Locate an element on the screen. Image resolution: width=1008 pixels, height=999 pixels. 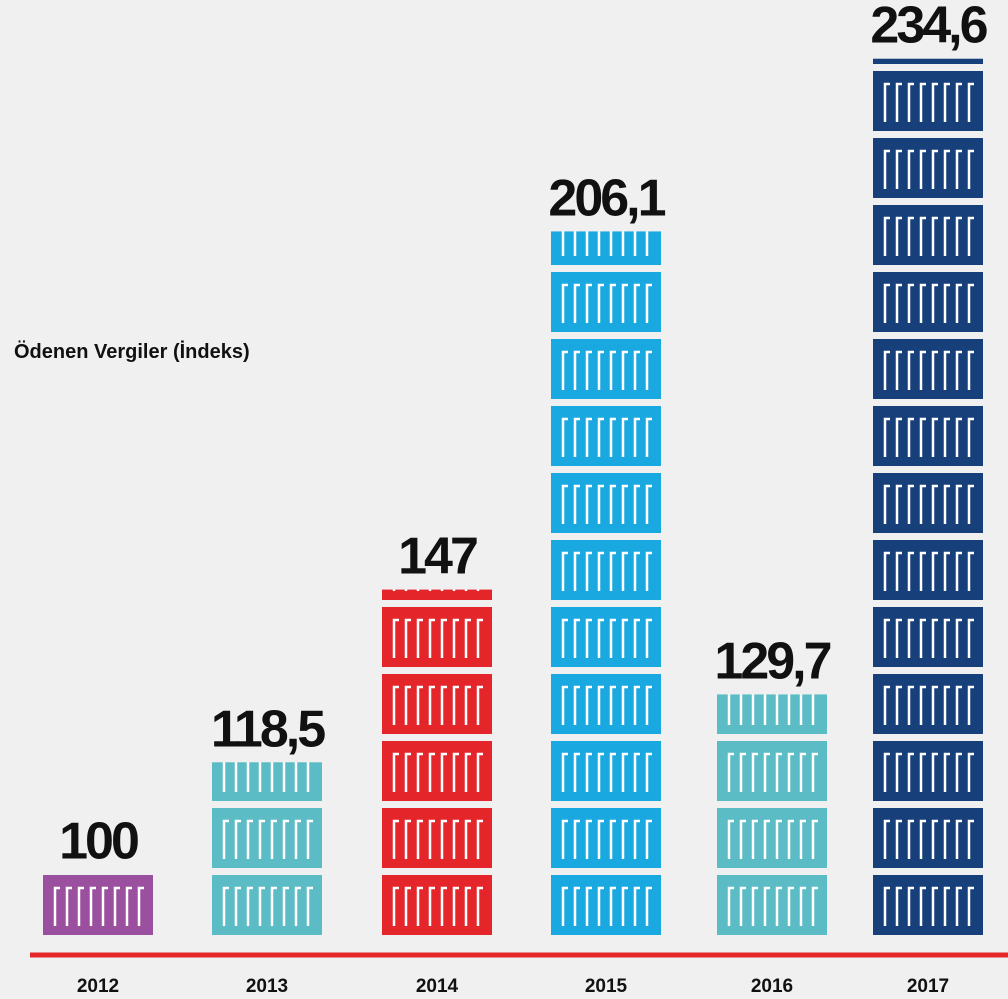
value-label: 234,6 is located at coordinates (928, 27).